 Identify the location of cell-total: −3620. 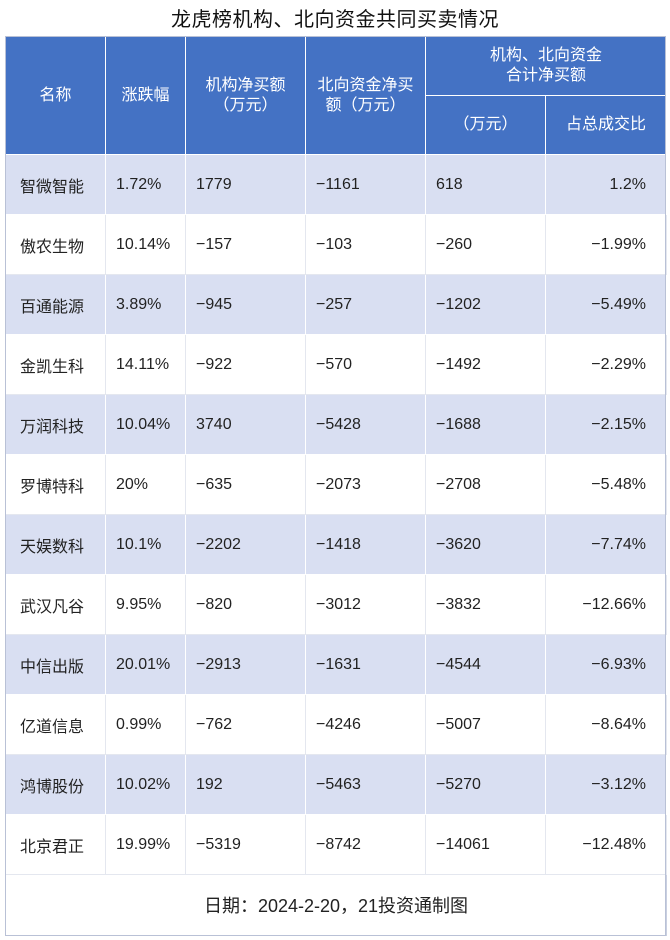
(485, 544).